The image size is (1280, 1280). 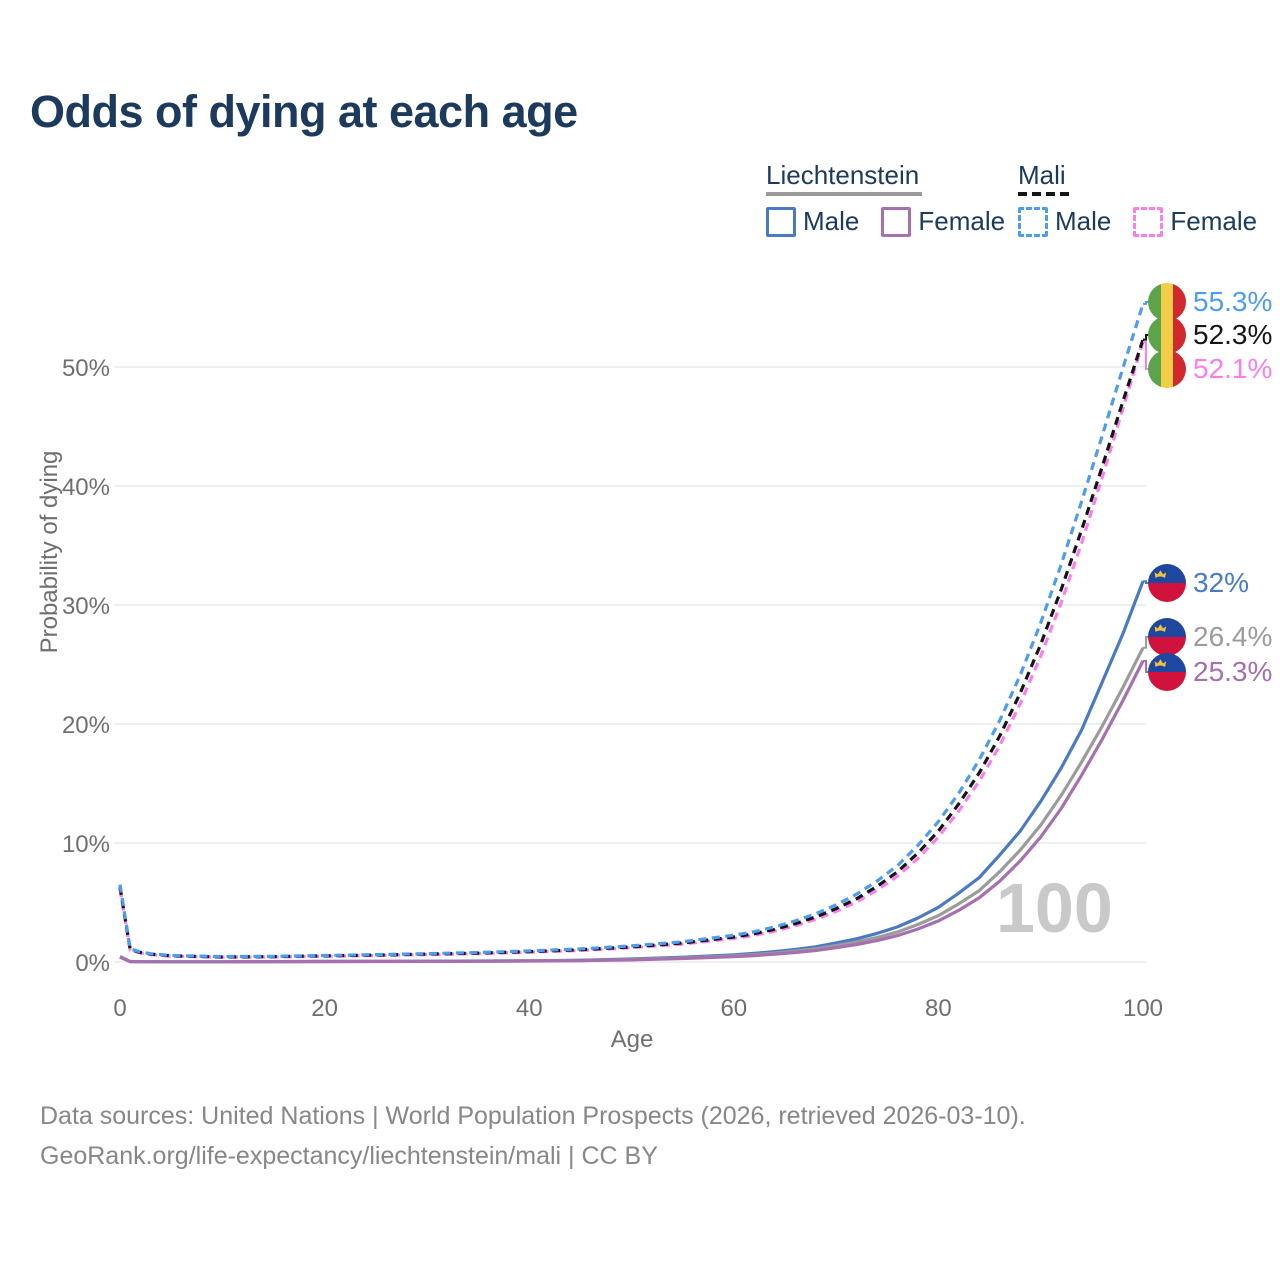 I want to click on x-axis-title: Age, so click(x=632, y=1039).